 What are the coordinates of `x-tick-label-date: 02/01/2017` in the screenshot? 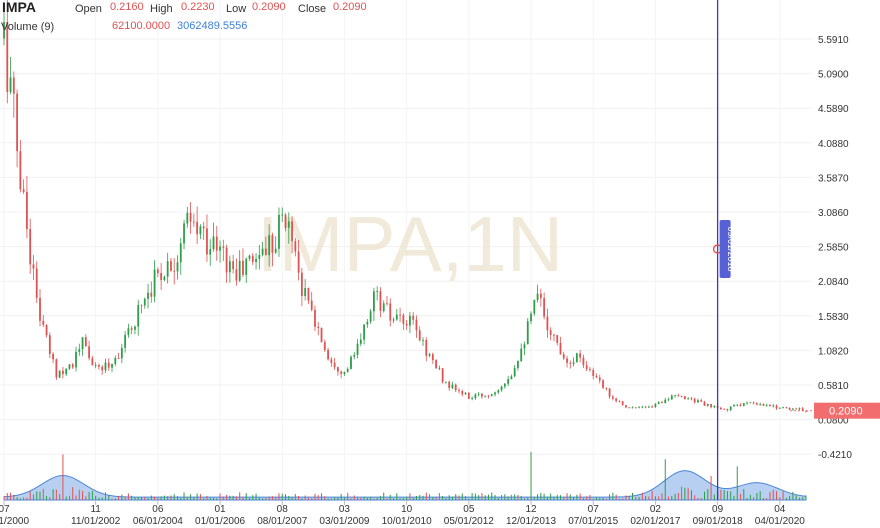 It's located at (655, 521).